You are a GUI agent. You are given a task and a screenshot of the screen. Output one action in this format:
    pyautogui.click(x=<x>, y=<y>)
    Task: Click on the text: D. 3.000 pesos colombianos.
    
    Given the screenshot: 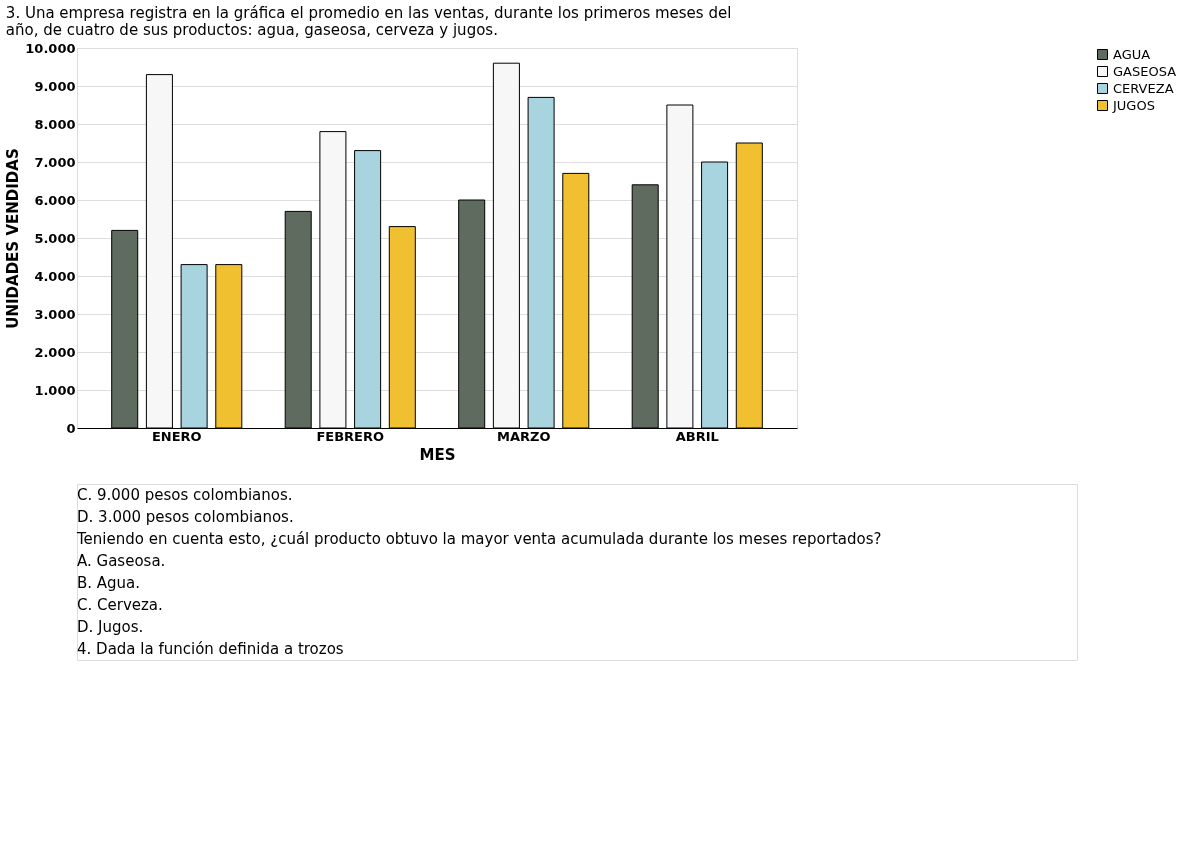 What is the action you would take?
    pyautogui.click(x=185, y=517)
    